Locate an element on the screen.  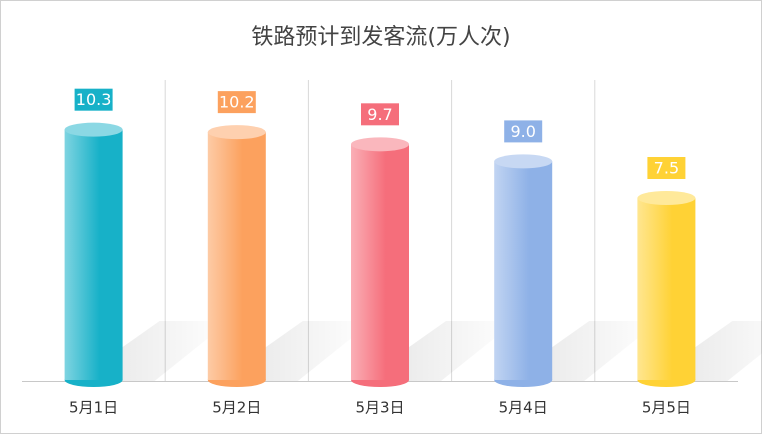
value-label: 7.5 is located at coordinates (666, 168).